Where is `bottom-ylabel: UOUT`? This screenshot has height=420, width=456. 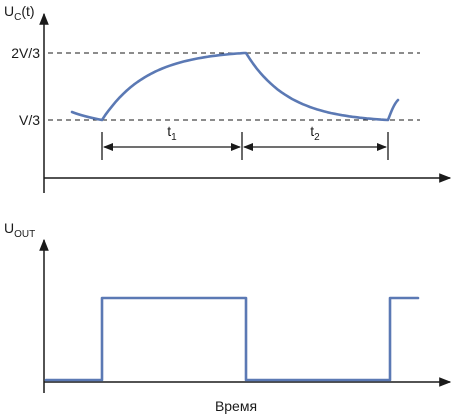
bottom-ylabel: UOUT is located at coordinates (19, 230).